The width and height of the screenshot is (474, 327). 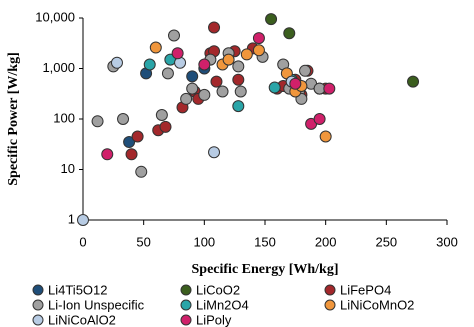 What do you see at coordinates (214, 319) in the screenshot?
I see `legend-label: LiPoly` at bounding box center [214, 319].